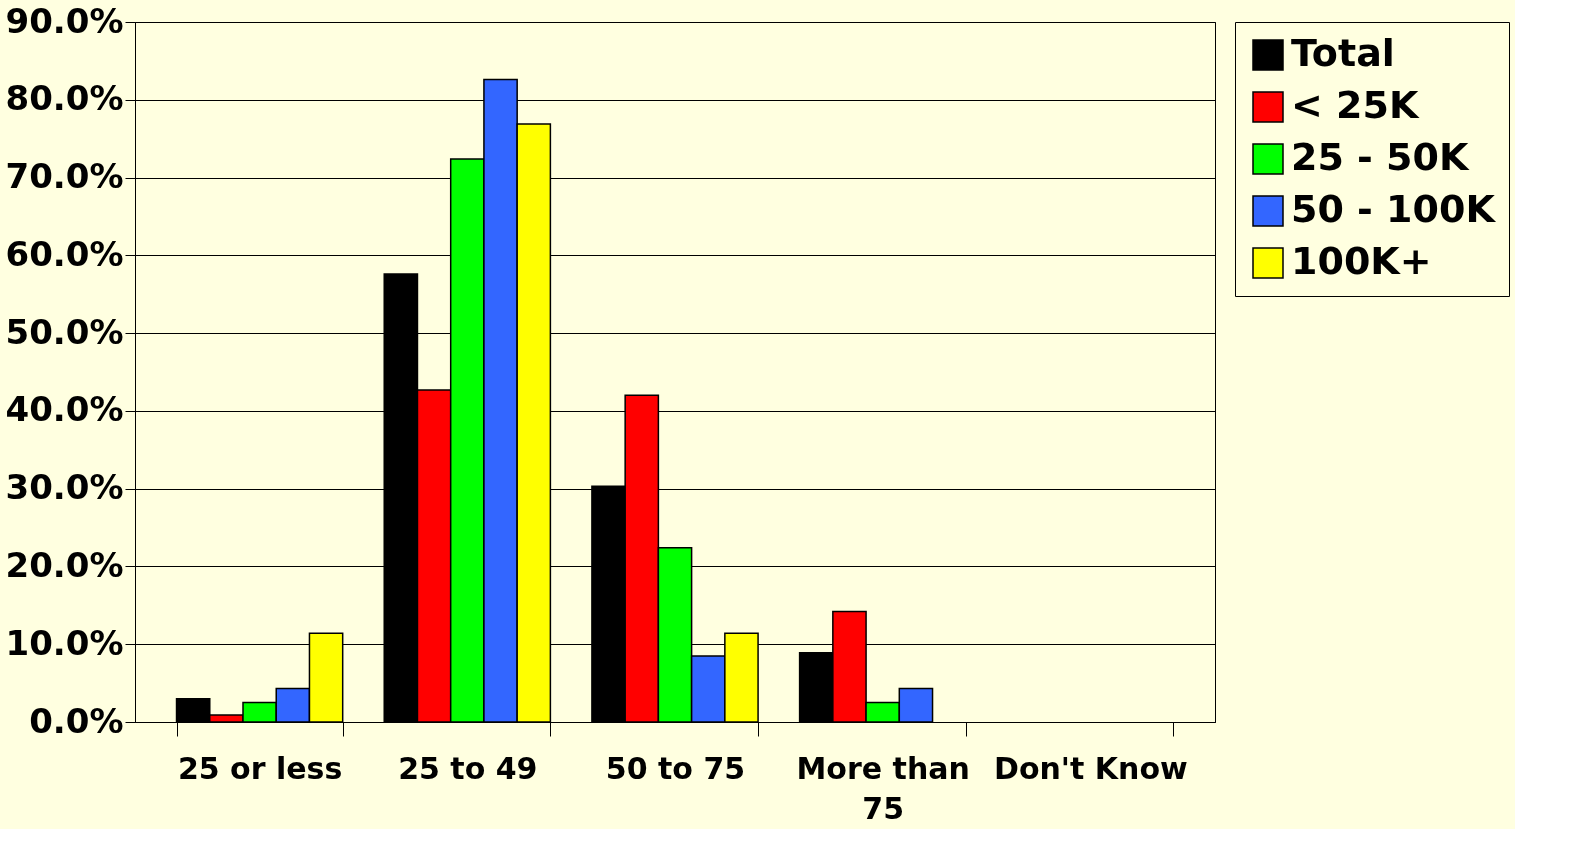 The width and height of the screenshot is (1590, 856). Describe the element at coordinates (64, 98) in the screenshot. I see `y-tick-label: 80.0%` at that location.